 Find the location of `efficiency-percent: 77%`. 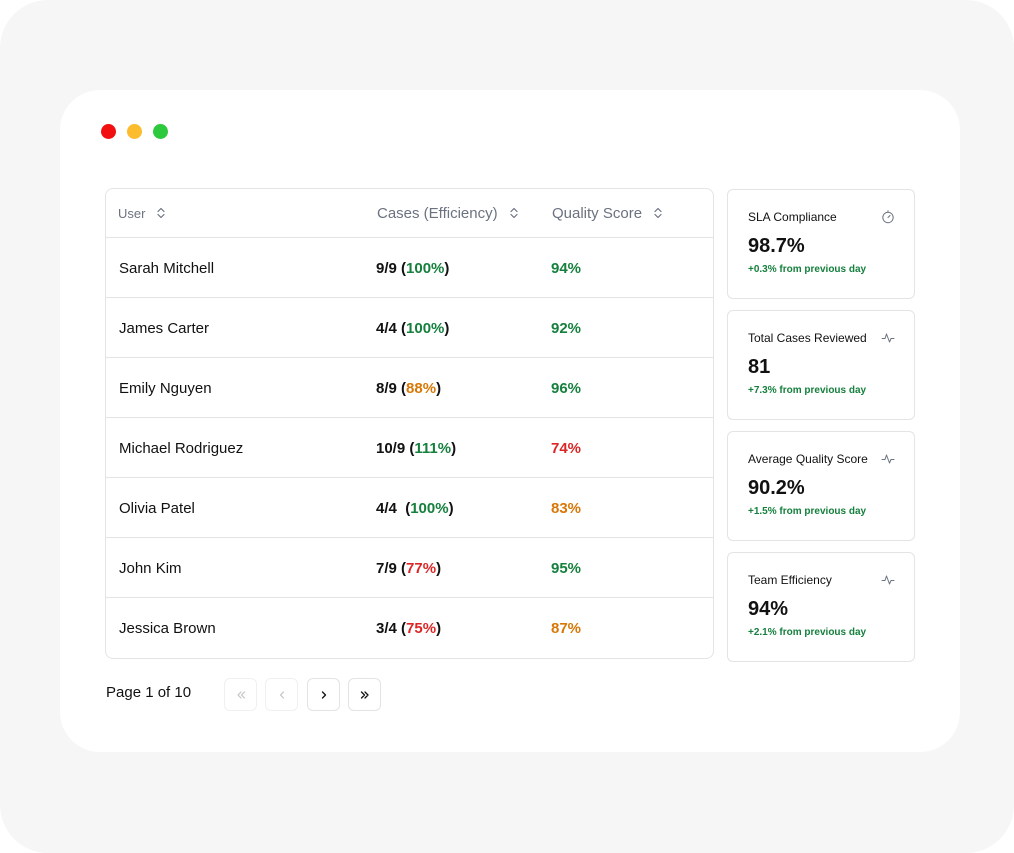

efficiency-percent: 77% is located at coordinates (421, 568).